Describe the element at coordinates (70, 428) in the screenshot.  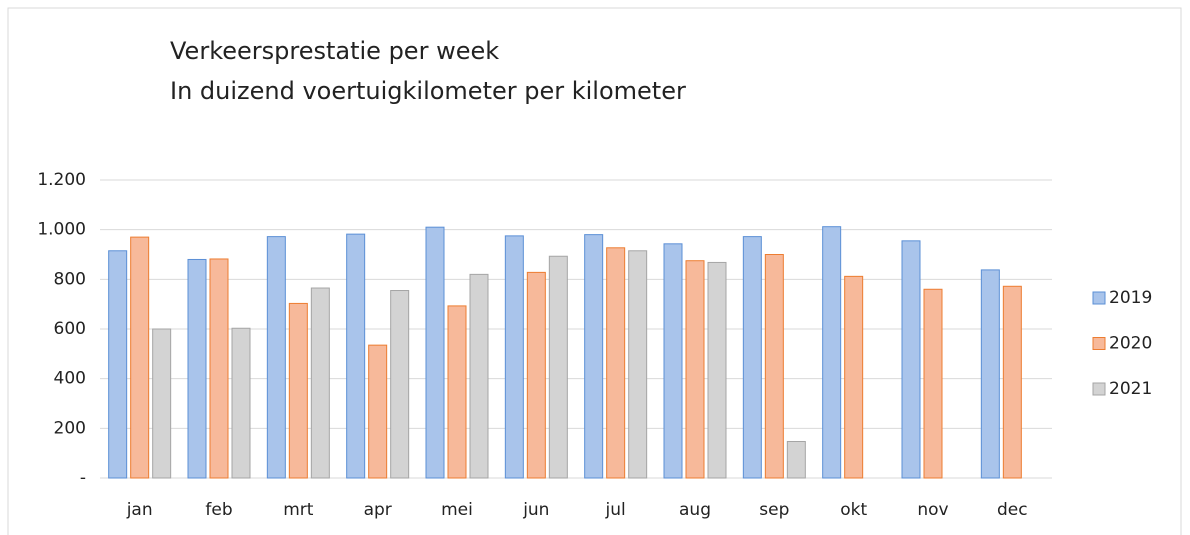
I see `y-tick-label: 200` at that location.